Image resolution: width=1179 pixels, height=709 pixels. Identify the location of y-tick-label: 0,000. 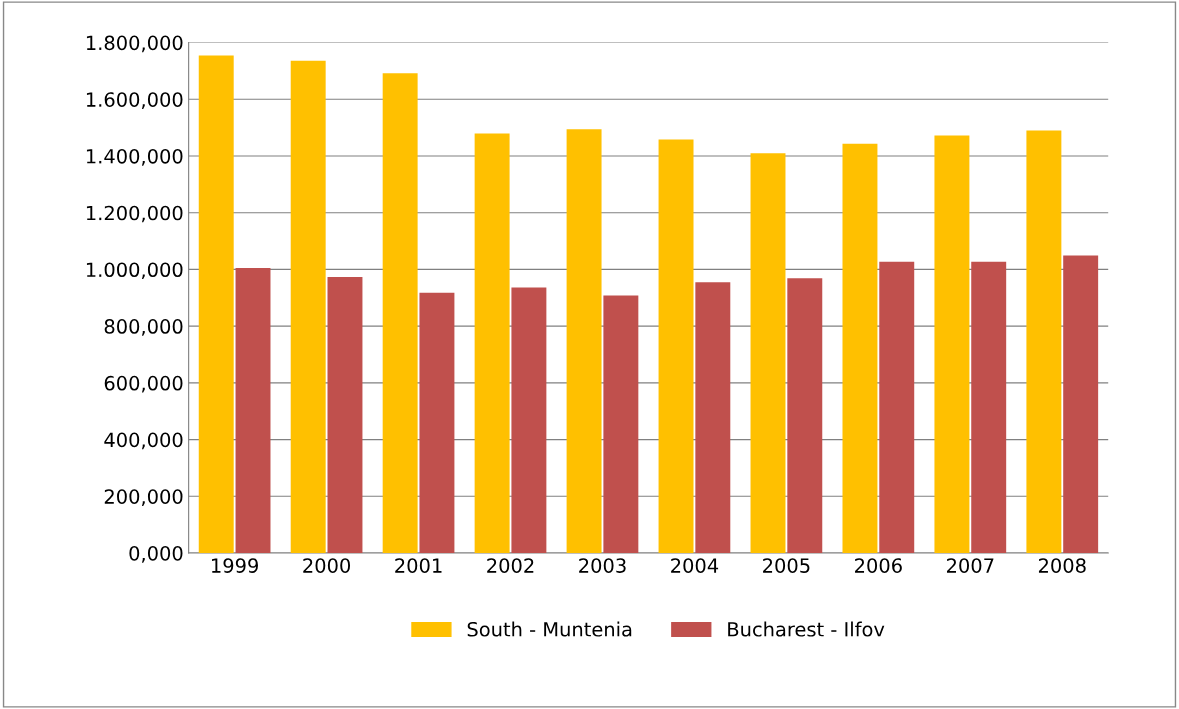
(156, 554).